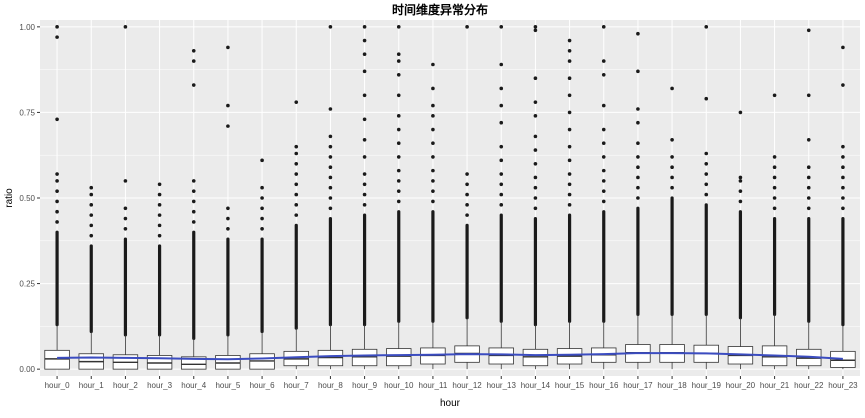 This screenshot has width=865, height=418. I want to click on x-tick-label: hour_17, so click(638, 385).